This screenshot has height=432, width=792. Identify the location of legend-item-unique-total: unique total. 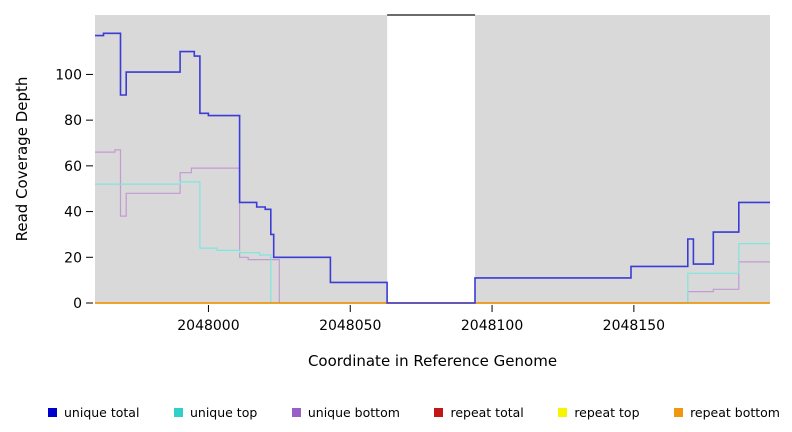
(93, 412).